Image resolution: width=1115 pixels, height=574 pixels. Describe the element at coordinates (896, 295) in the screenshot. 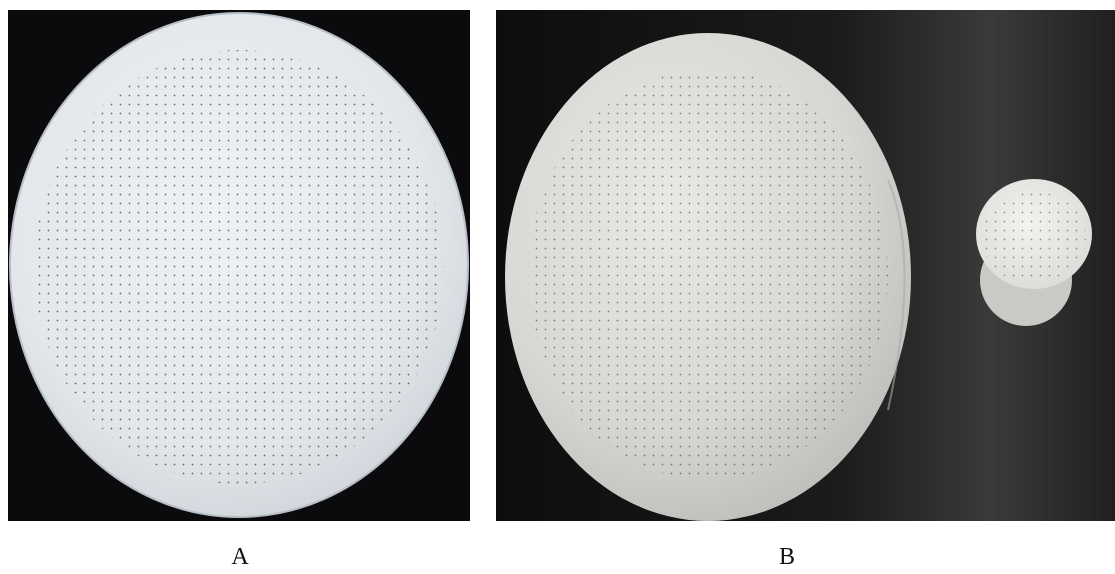

I see `disc-edge-b` at that location.